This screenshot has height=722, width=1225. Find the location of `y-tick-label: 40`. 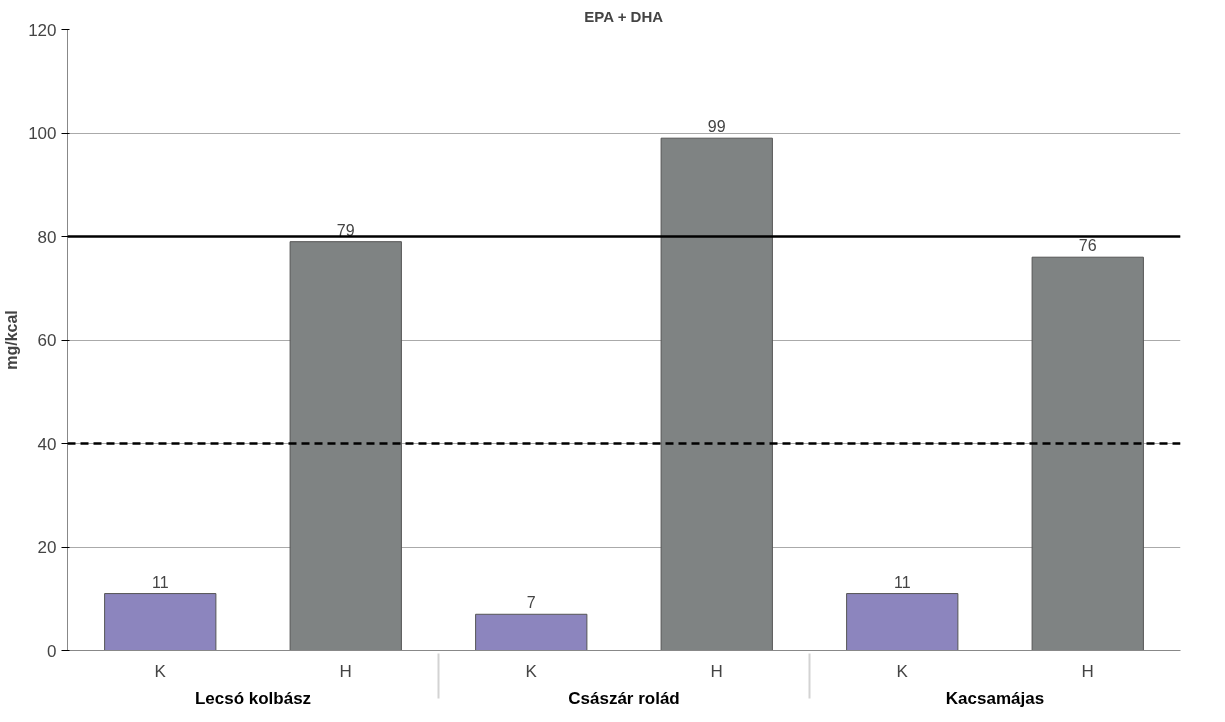

y-tick-label: 40 is located at coordinates (47, 444).